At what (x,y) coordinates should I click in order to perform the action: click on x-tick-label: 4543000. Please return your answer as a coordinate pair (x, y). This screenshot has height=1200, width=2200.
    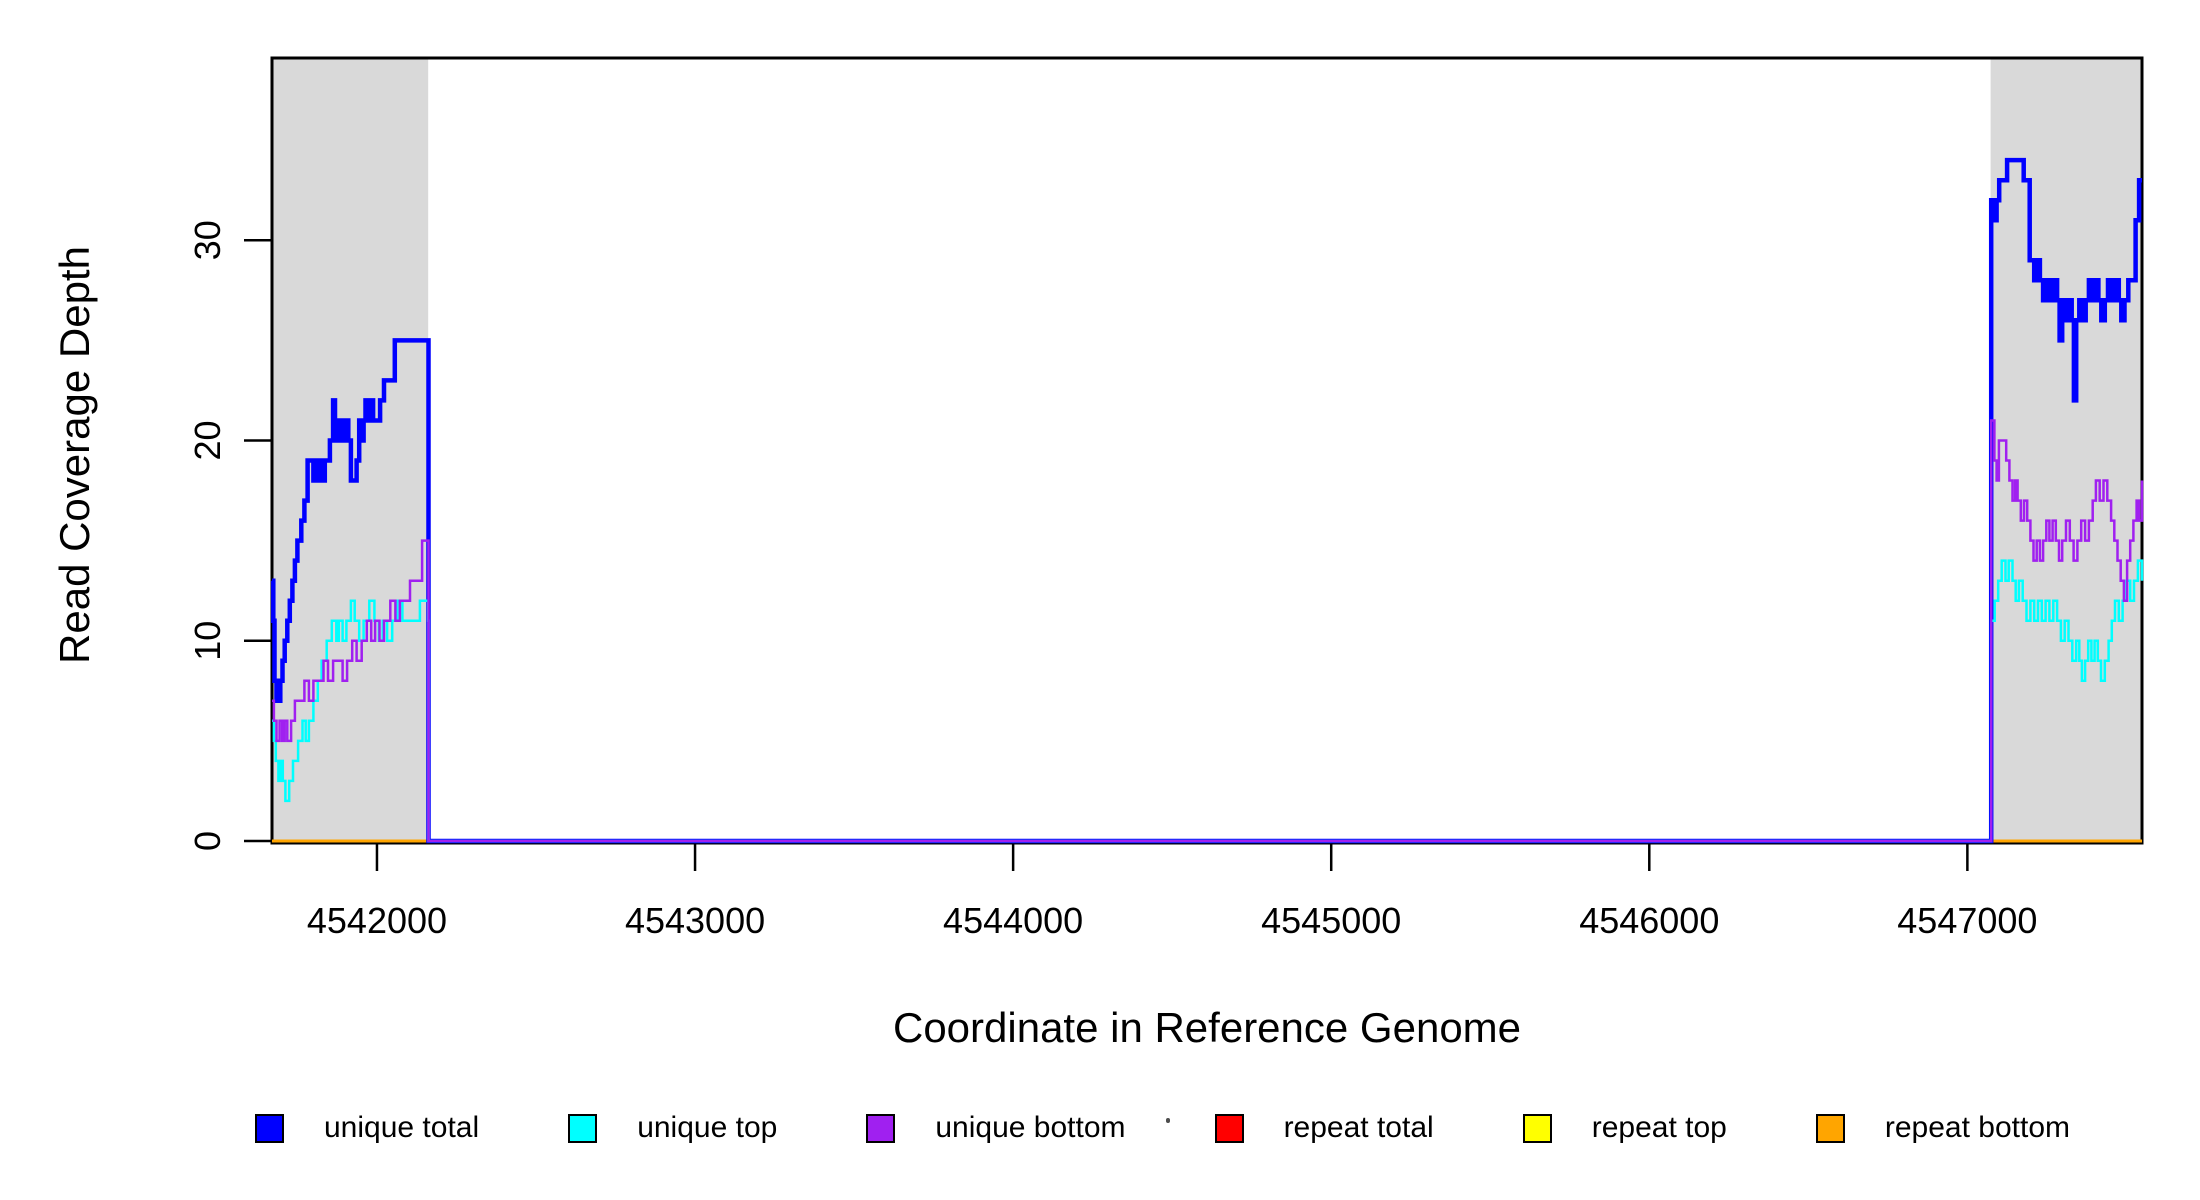
    Looking at the image, I should click on (695, 920).